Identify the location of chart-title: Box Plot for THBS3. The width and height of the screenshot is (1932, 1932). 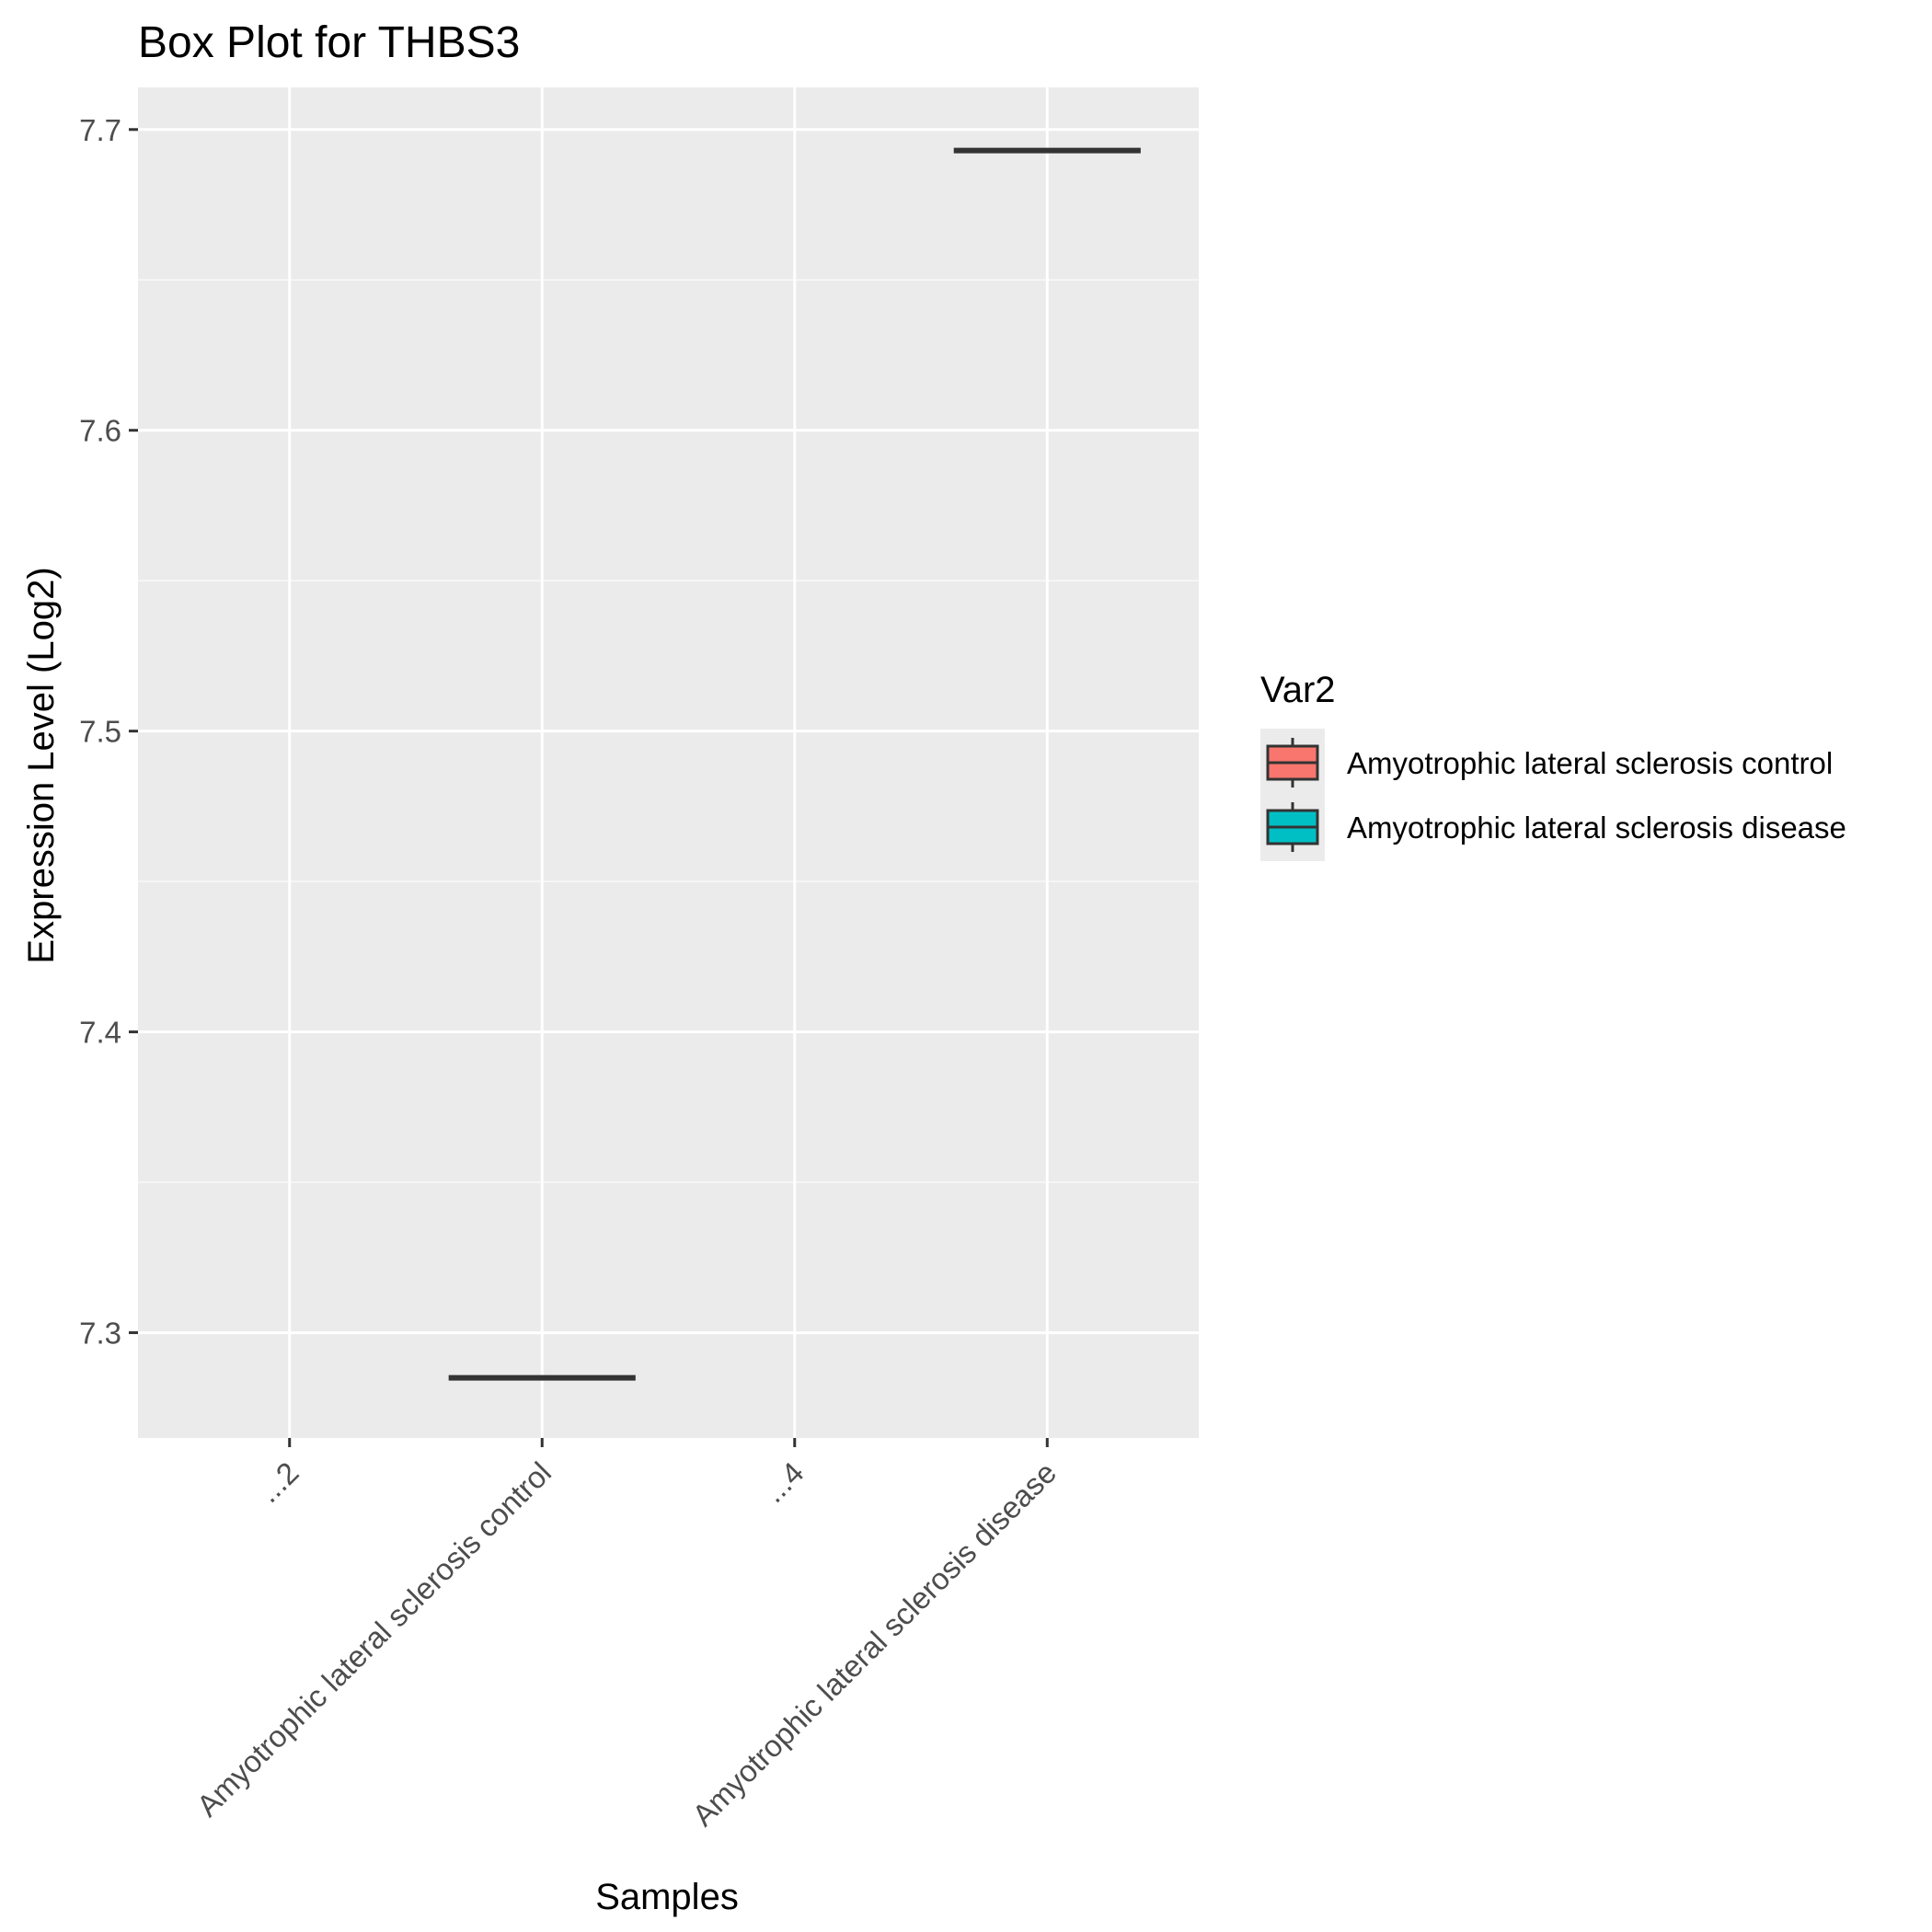
(329, 42).